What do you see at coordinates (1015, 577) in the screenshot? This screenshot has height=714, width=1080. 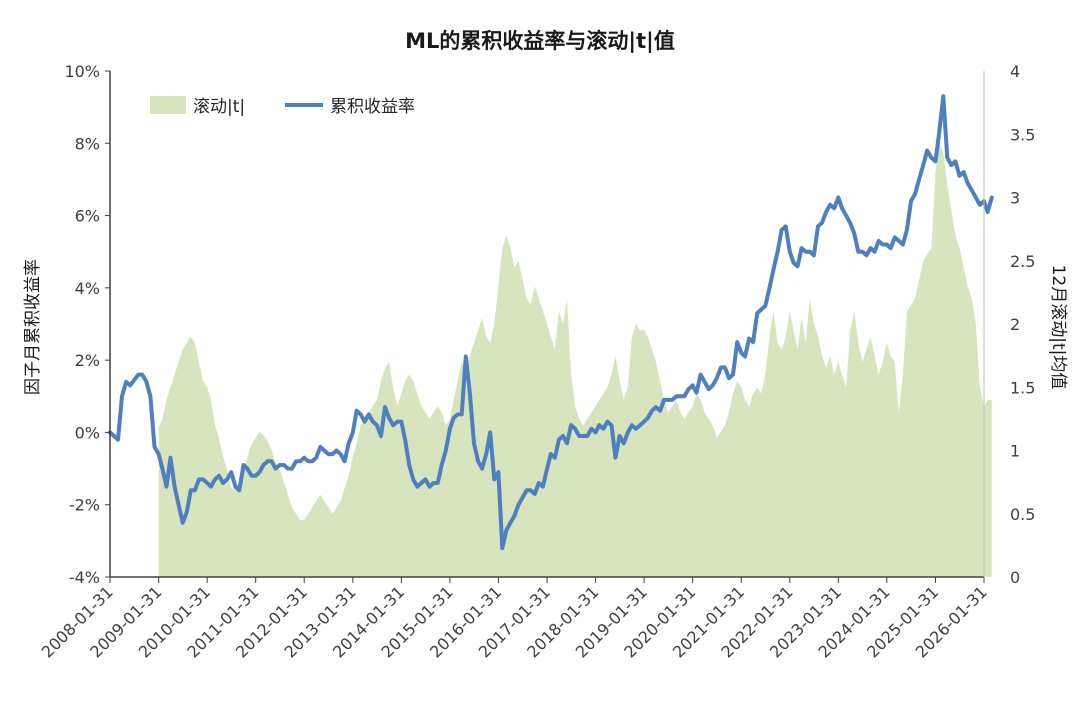 I see `right-tick-label: 0` at bounding box center [1015, 577].